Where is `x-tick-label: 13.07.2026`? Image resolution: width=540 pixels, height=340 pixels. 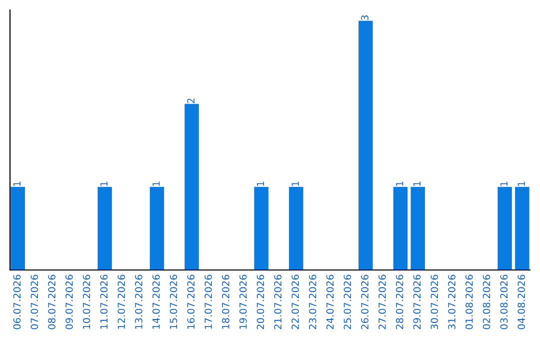
x-tick-label: 13.07.2026 is located at coordinates (138, 301).